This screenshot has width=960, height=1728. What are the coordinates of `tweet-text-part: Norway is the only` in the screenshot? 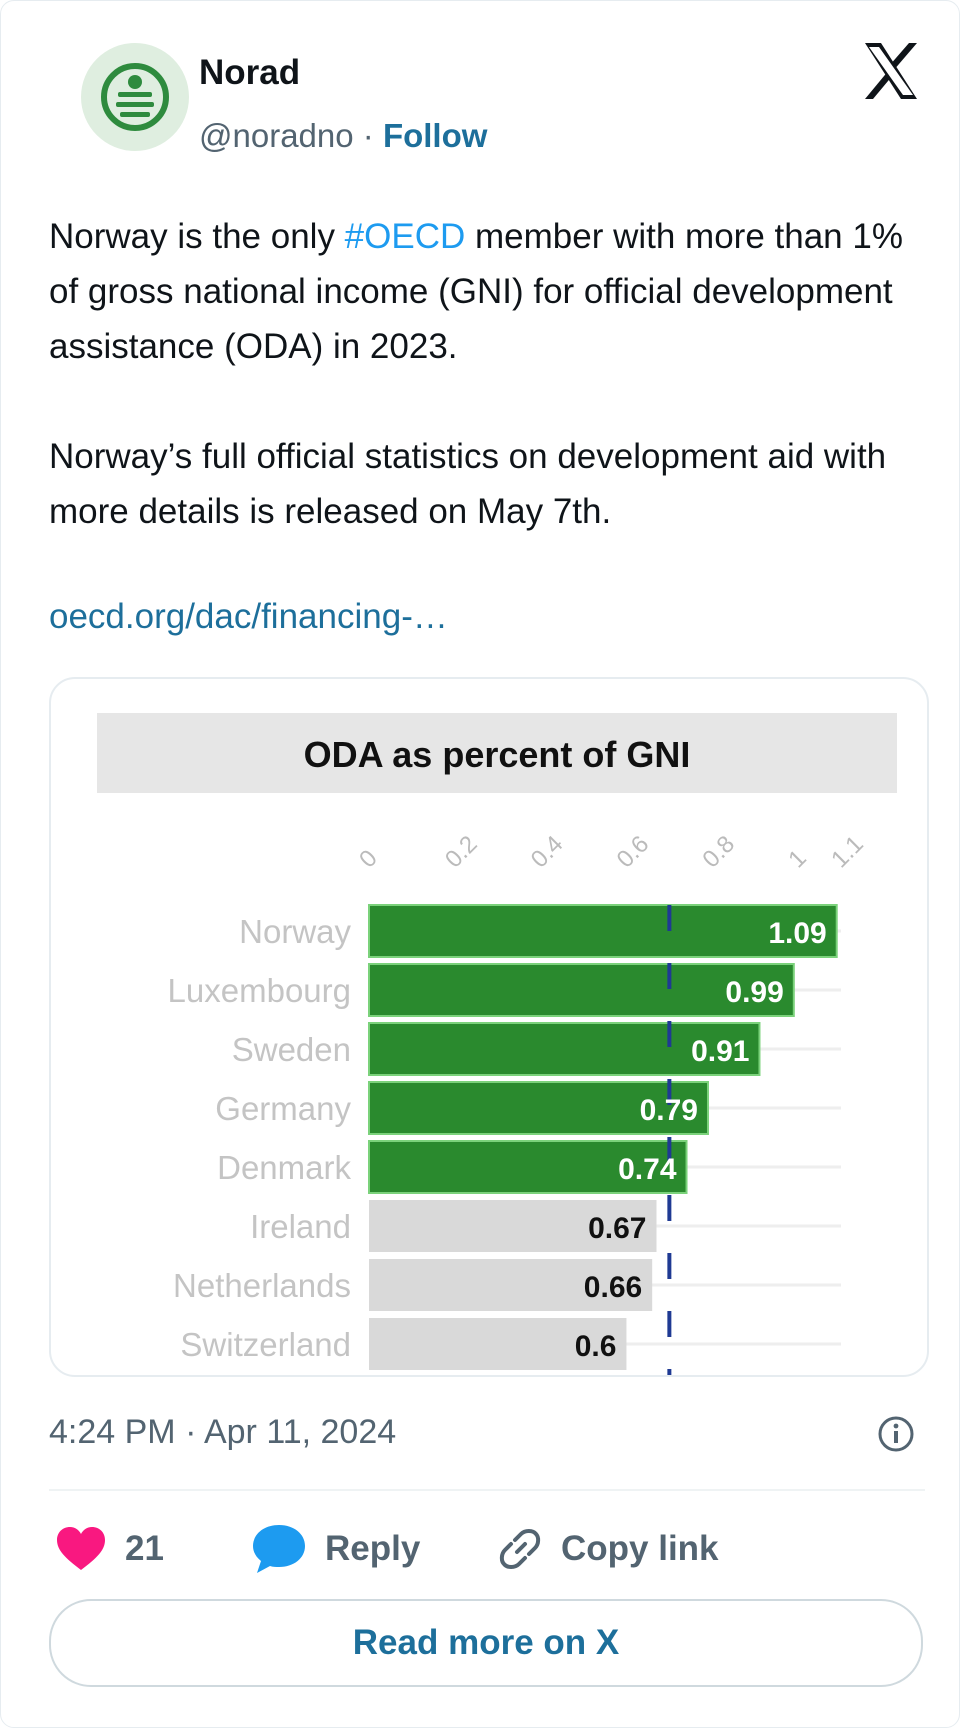 It's located at (197, 236).